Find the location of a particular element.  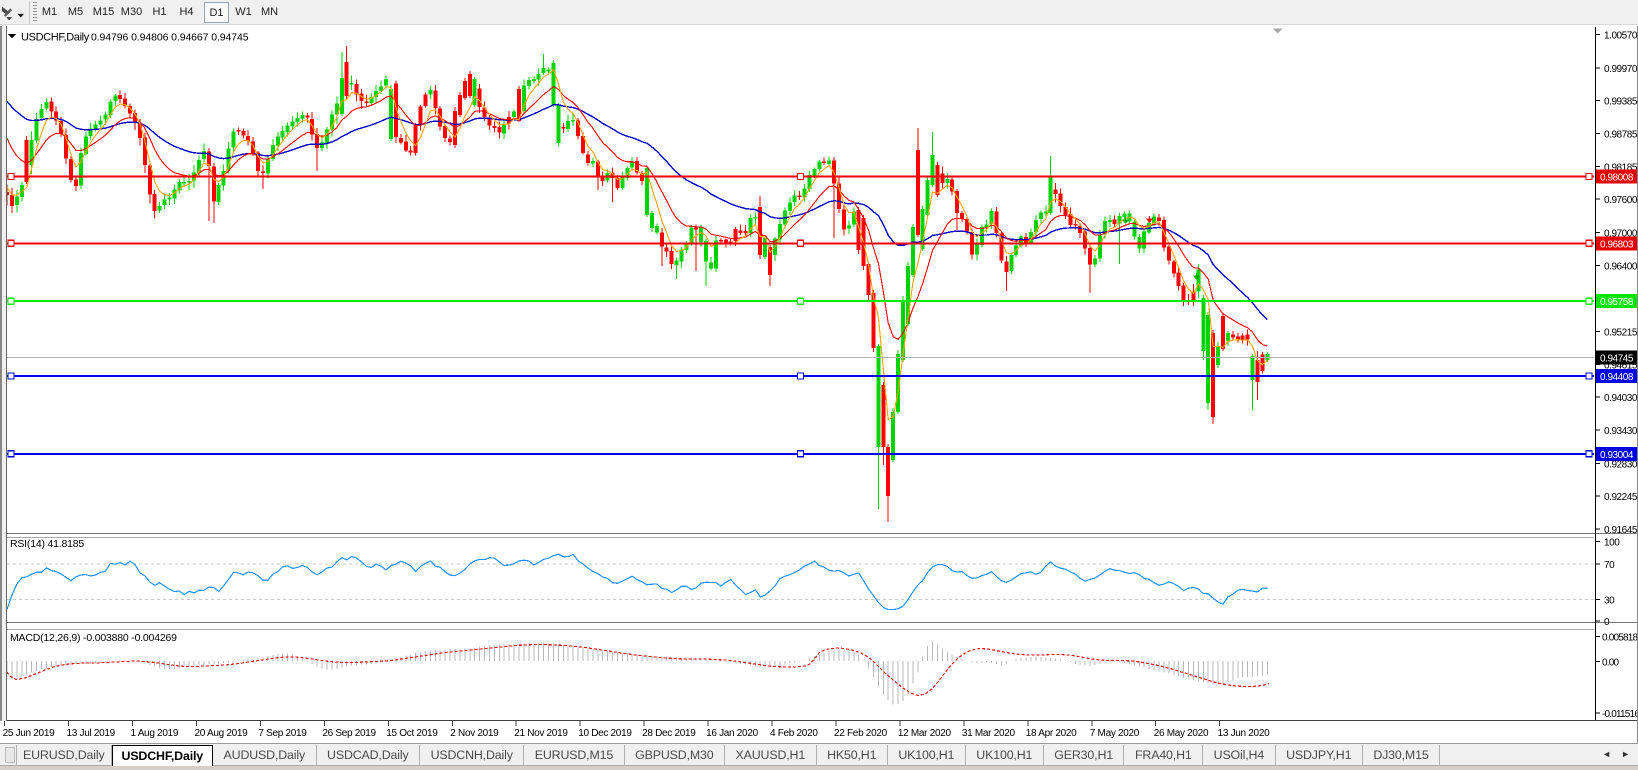

svg-text: 30 is located at coordinates (1609, 601).